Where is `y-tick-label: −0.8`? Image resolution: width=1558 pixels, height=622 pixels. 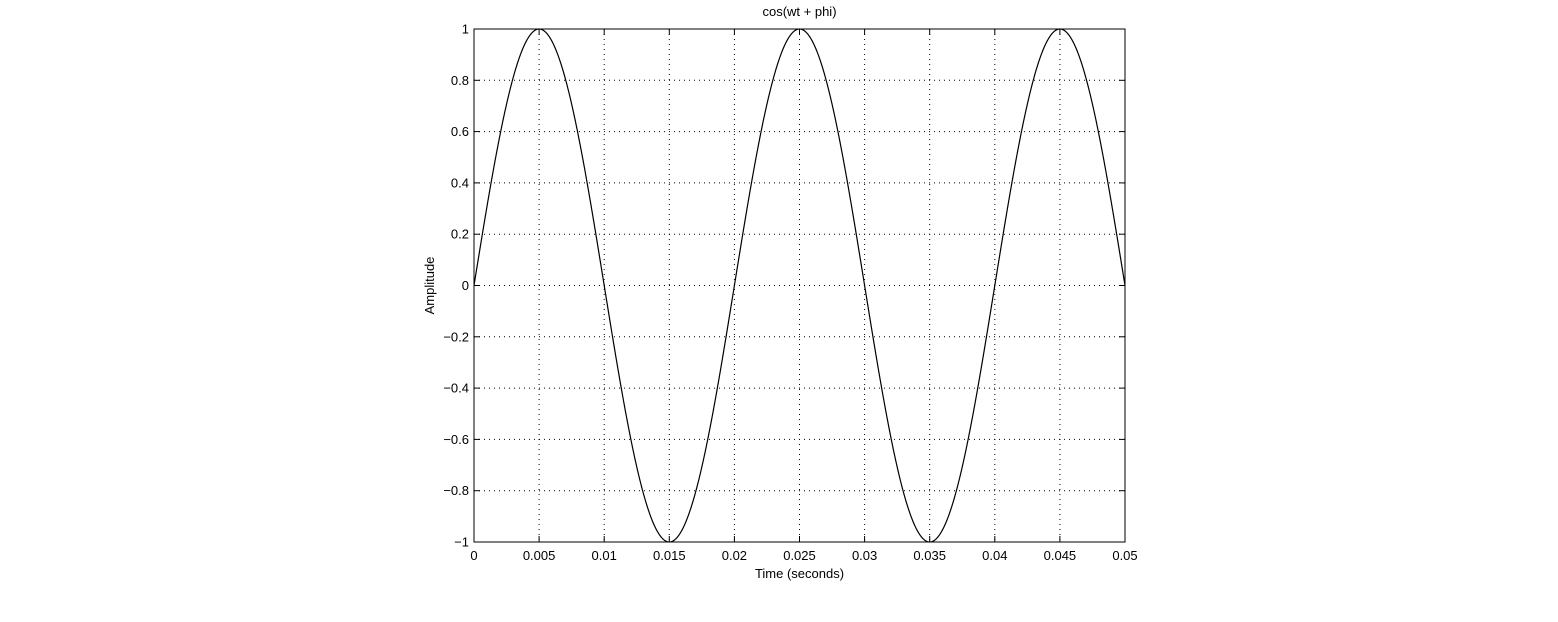 y-tick-label: −0.8 is located at coordinates (456, 490).